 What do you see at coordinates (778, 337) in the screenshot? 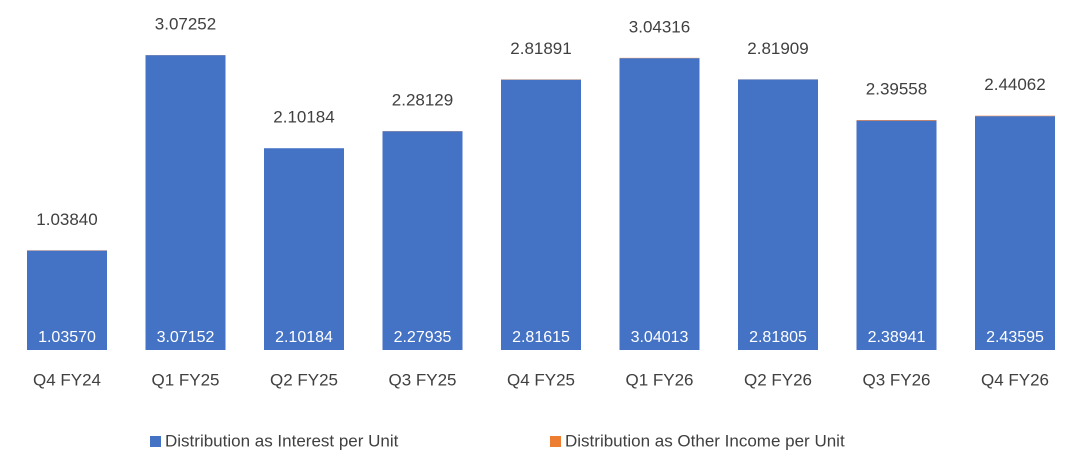
I see `bar-value-label: 2.81805` at bounding box center [778, 337].